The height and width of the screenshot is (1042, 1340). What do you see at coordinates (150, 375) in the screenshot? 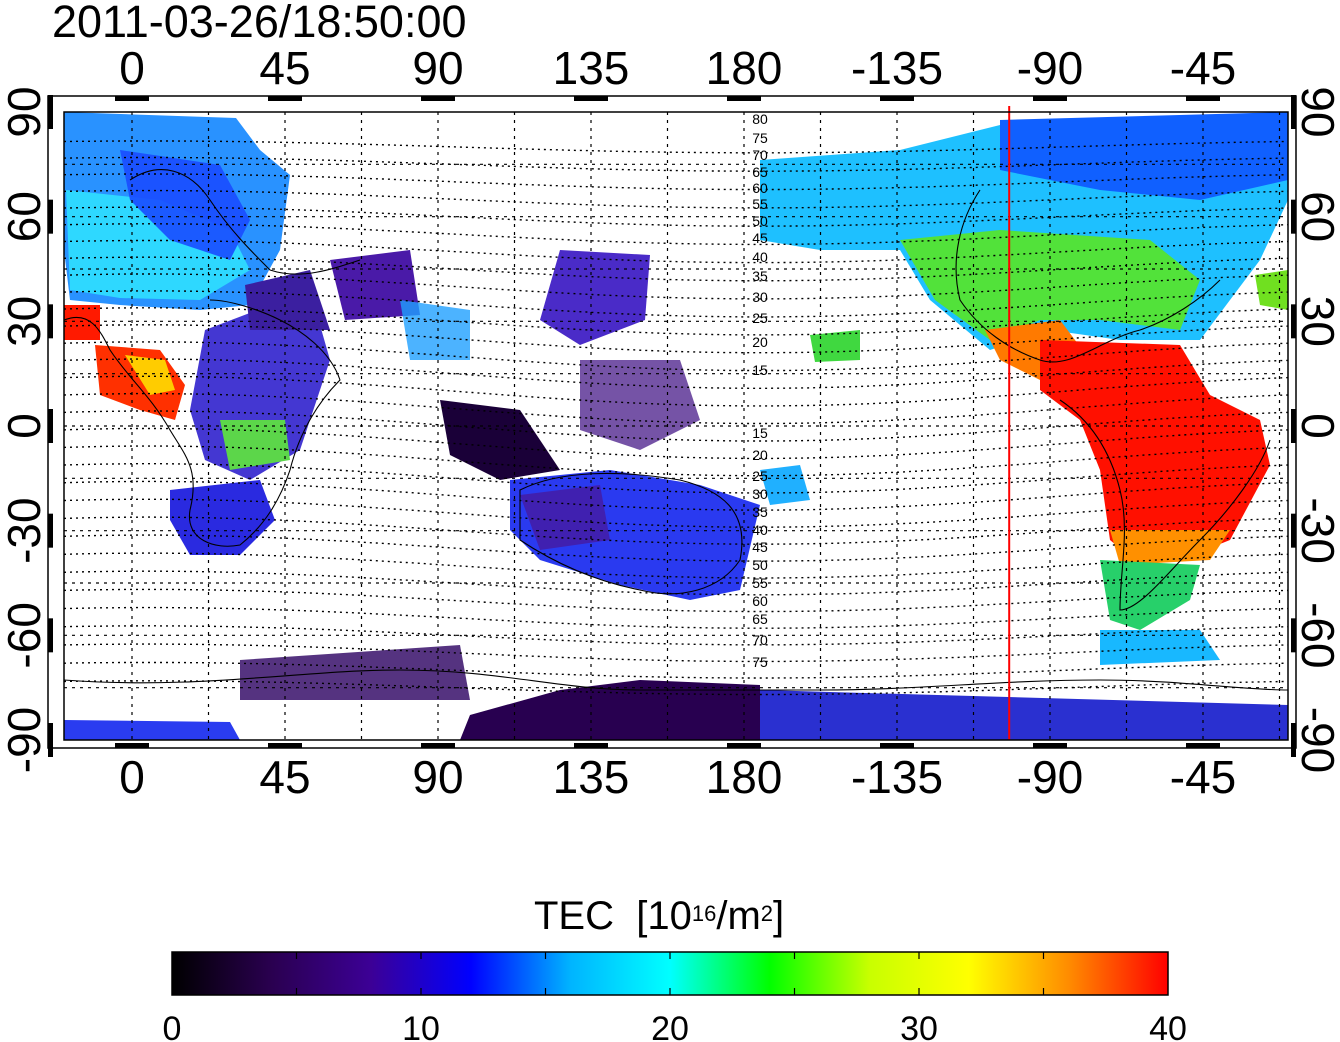
I see `tec-patch-africa-west-yellow` at bounding box center [150, 375].